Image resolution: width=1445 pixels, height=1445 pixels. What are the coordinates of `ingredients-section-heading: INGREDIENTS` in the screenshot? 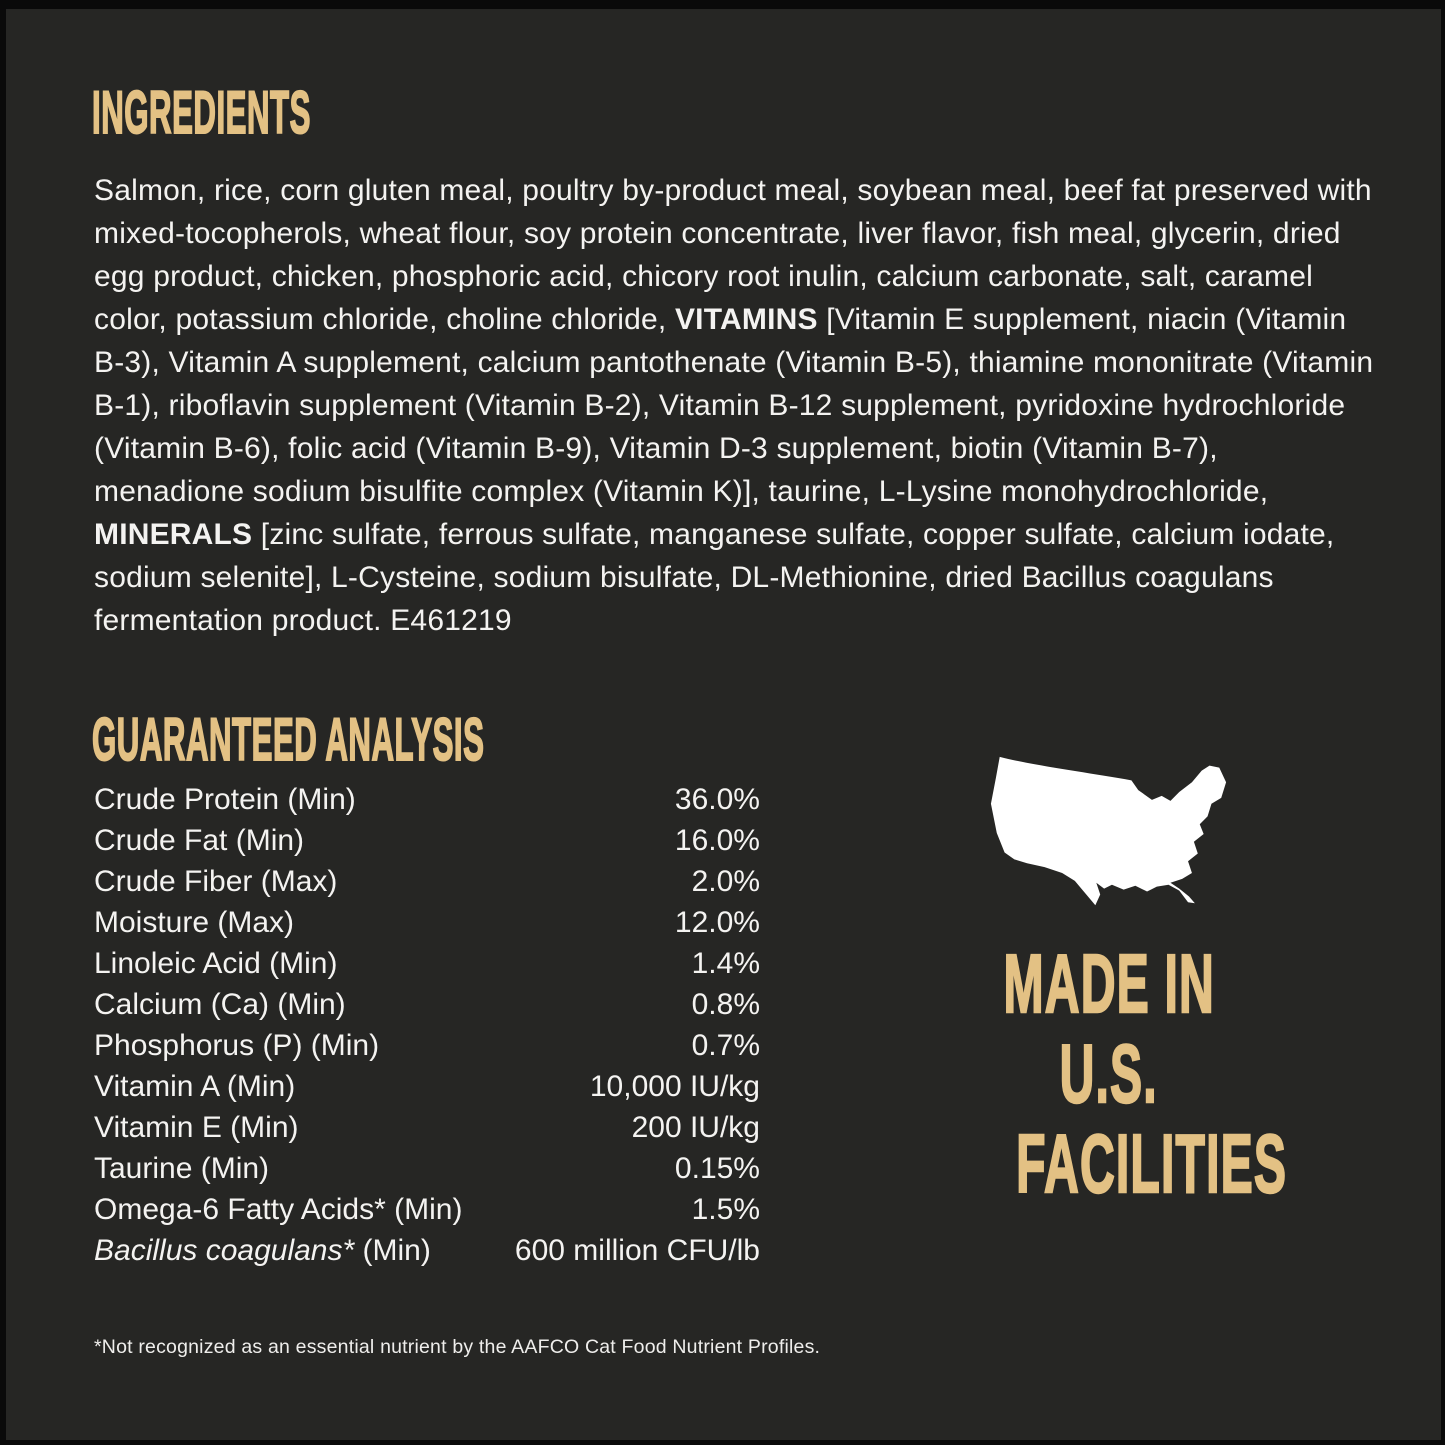 It's located at (302, 112).